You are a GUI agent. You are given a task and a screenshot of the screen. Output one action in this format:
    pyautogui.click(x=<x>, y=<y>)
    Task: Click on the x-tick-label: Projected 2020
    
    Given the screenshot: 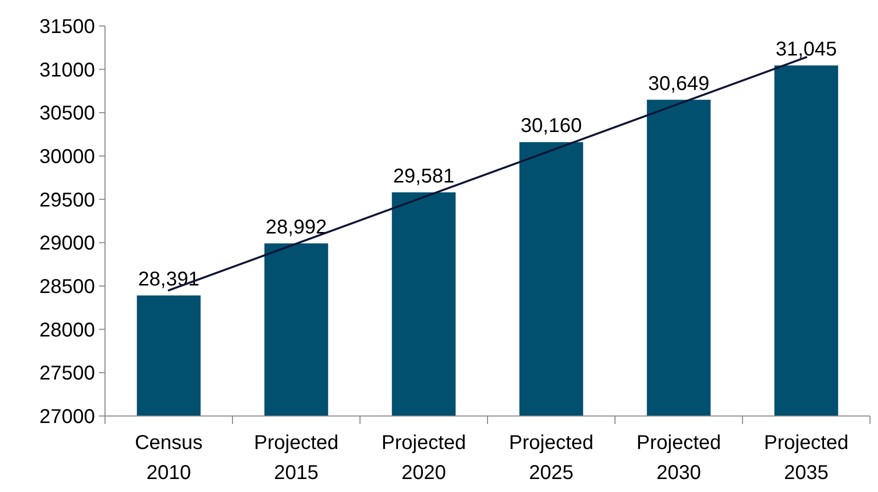 What is the action you would take?
    pyautogui.click(x=424, y=458)
    